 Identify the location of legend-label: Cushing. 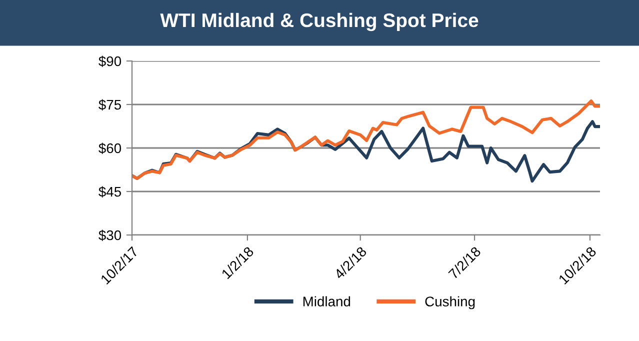
(450, 303).